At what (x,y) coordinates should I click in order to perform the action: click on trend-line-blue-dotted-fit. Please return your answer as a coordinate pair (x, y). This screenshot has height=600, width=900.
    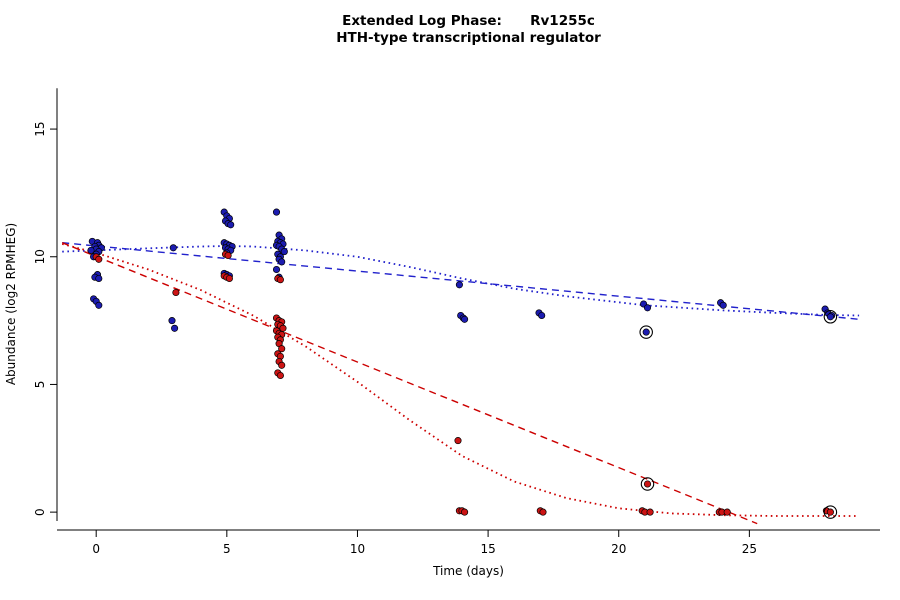
    Looking at the image, I should click on (461, 281).